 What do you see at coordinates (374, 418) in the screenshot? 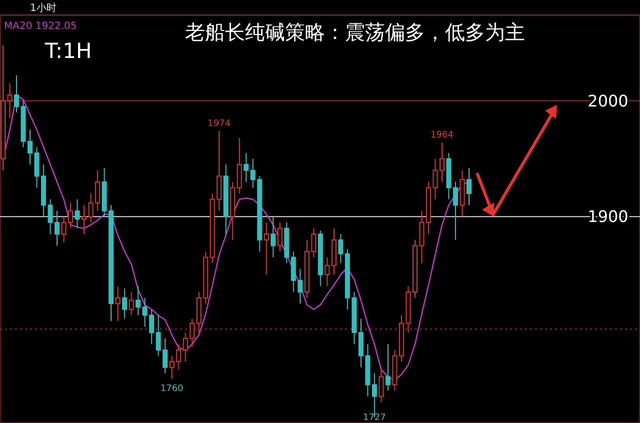
I see `annotation: 1727` at bounding box center [374, 418].